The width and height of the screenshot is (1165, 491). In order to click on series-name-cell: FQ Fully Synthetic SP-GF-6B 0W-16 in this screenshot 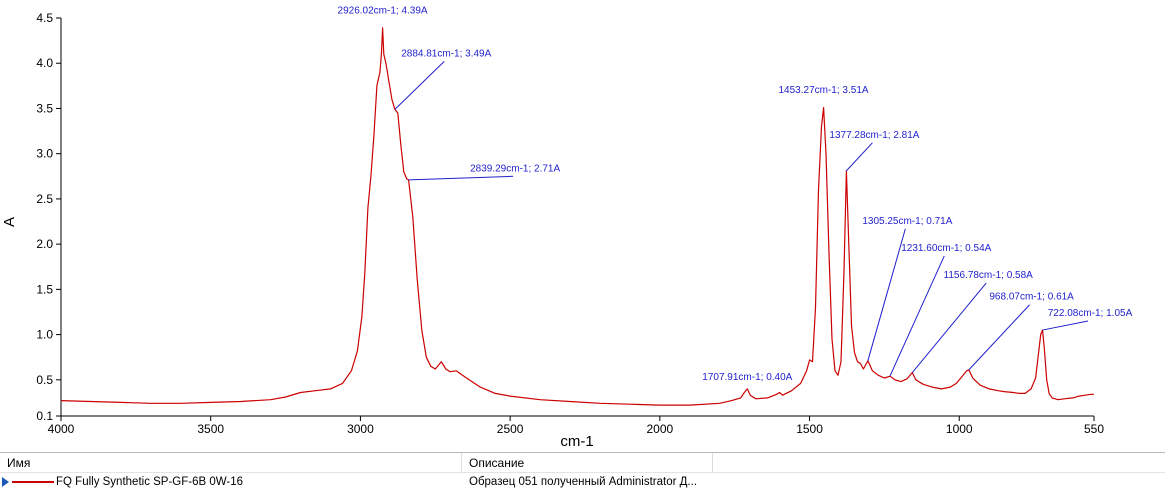, I will do `click(150, 482)`.